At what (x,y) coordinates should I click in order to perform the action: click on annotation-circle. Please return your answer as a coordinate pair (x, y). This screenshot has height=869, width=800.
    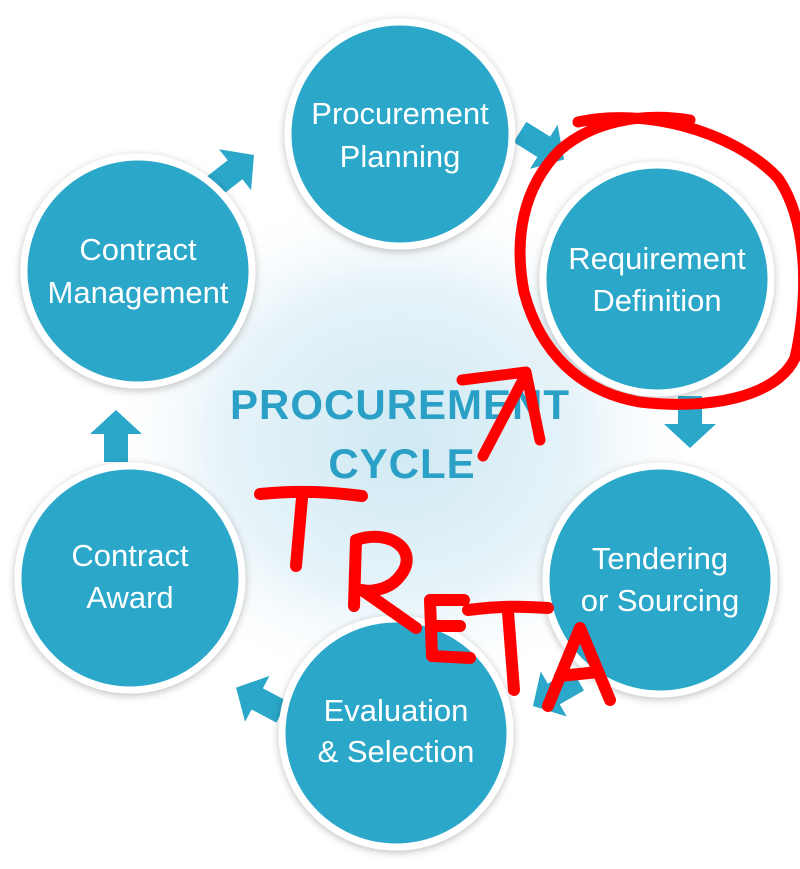
    Looking at the image, I should click on (657, 260).